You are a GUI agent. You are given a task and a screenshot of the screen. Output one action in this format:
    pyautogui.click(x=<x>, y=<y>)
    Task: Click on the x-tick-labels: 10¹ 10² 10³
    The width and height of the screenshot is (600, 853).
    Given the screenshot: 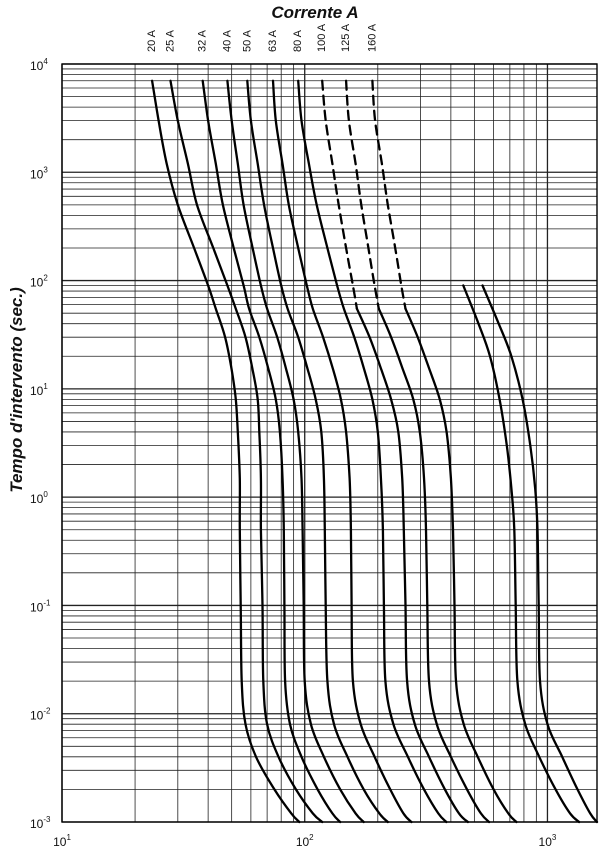 What is the action you would take?
    pyautogui.click(x=305, y=841)
    